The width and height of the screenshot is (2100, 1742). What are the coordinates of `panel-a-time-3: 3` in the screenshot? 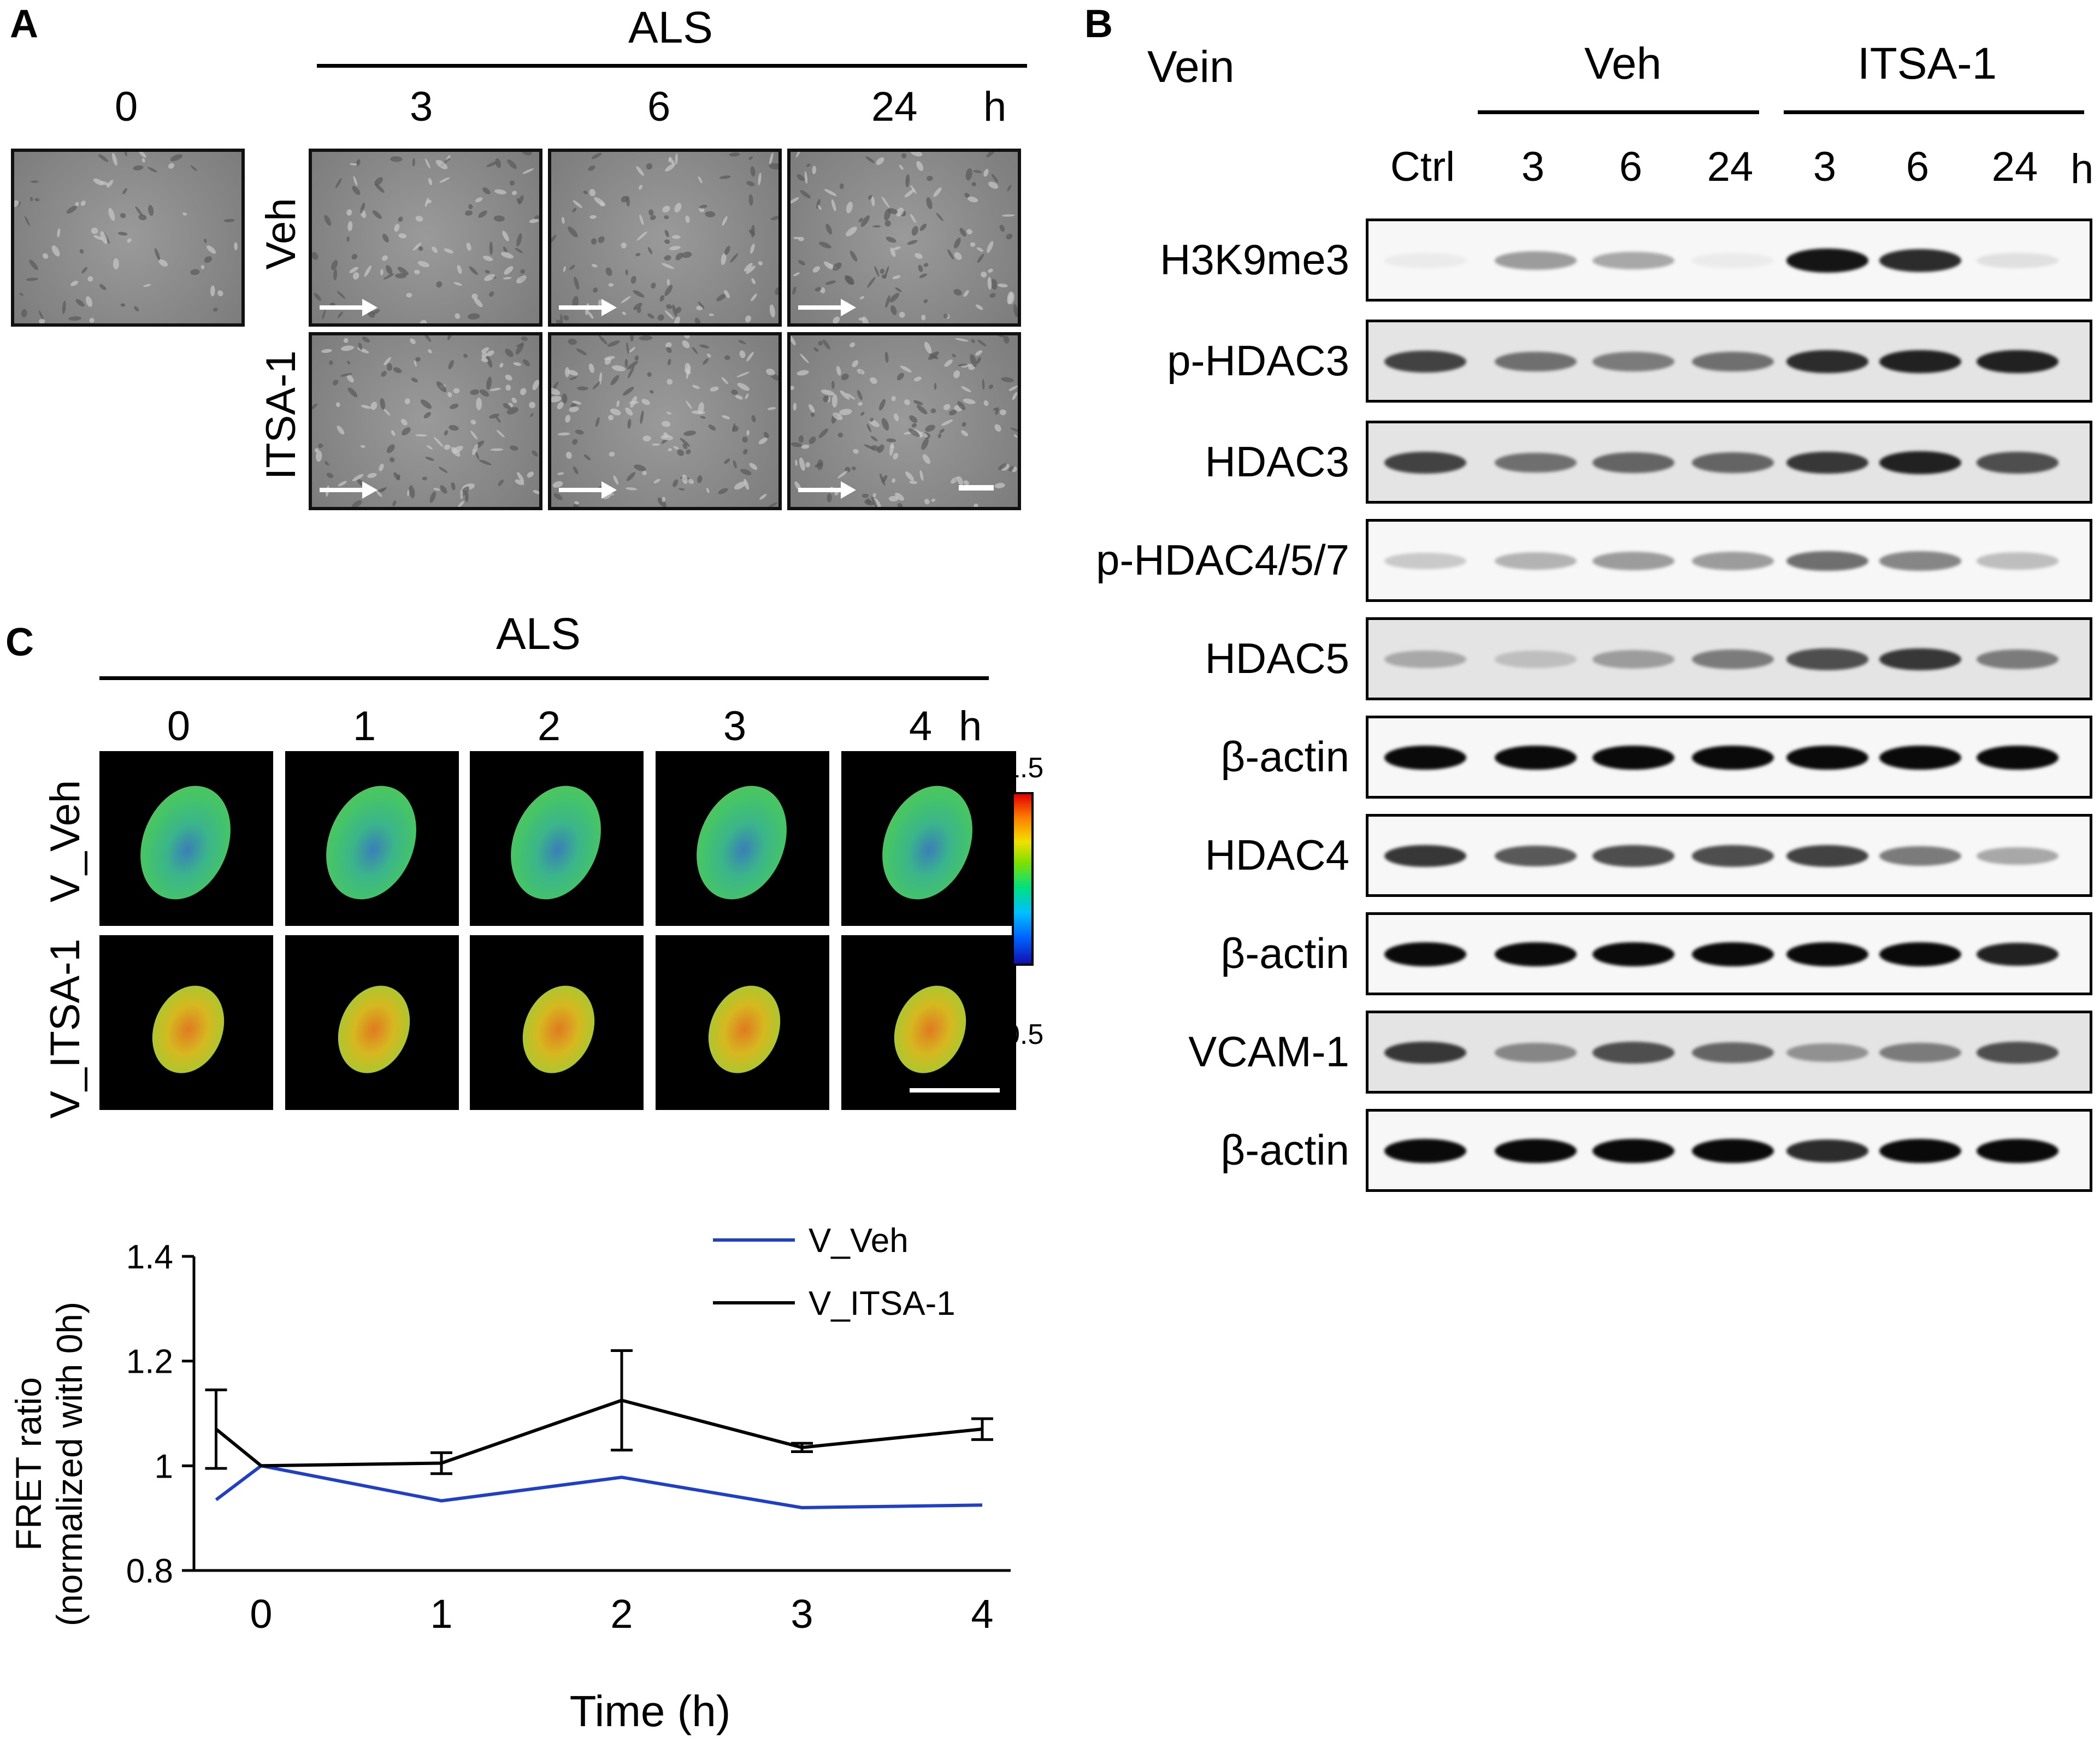 It's located at (421, 107).